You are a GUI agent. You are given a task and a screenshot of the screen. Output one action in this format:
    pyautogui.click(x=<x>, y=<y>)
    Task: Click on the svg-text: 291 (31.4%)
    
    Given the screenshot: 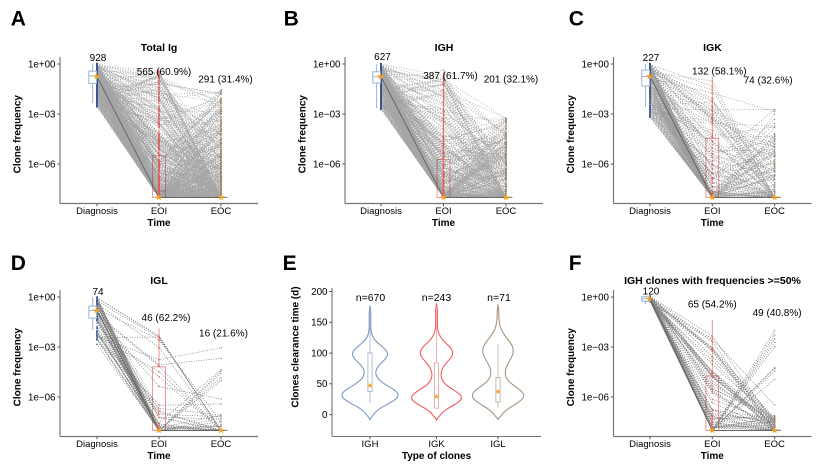 What is the action you would take?
    pyautogui.click(x=225, y=79)
    